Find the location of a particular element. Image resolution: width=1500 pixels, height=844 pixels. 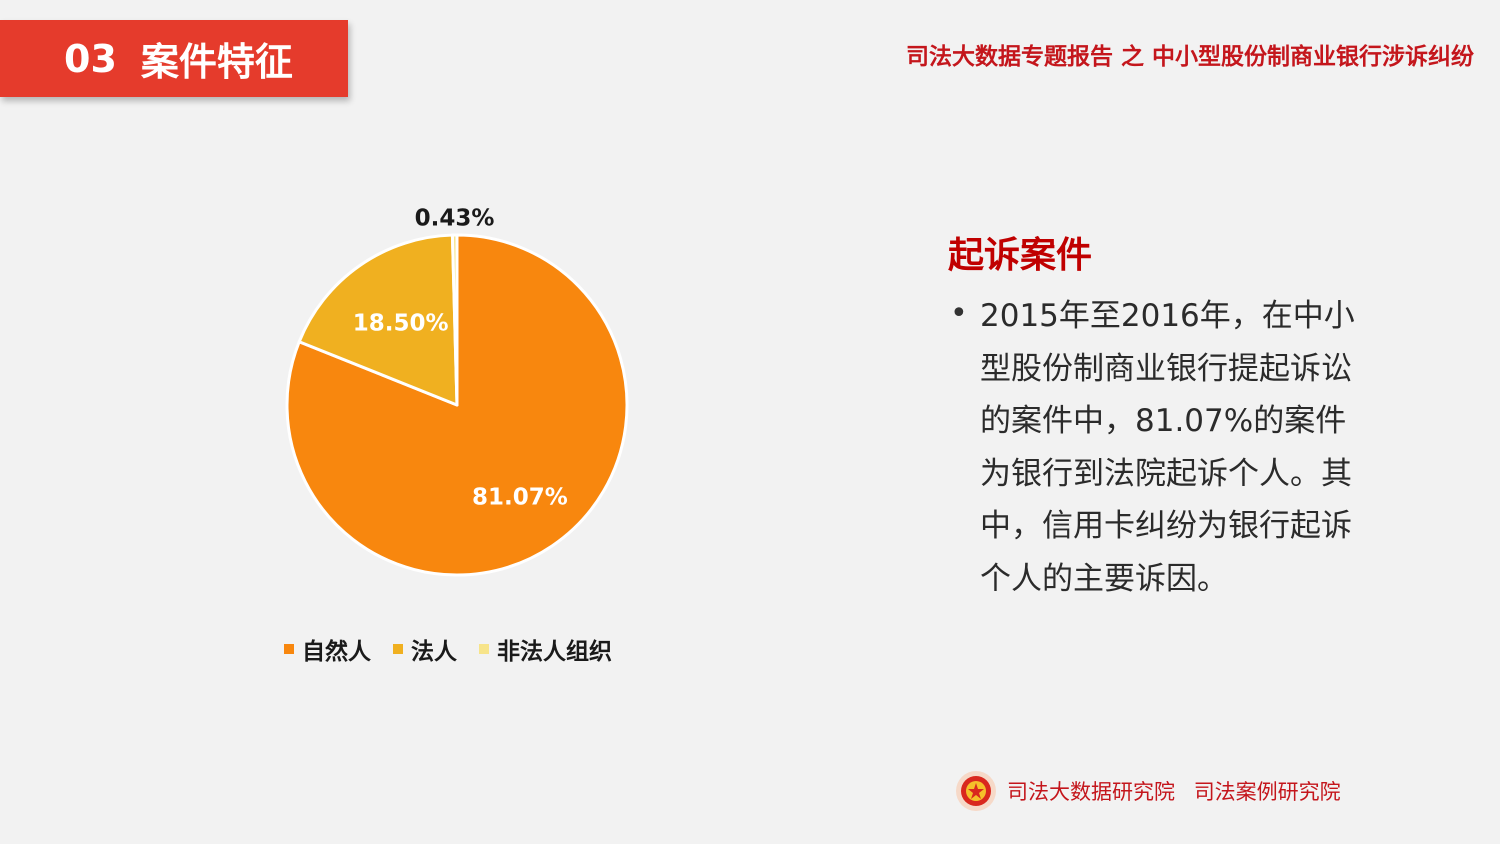

court-emblem-icon is located at coordinates (976, 791).